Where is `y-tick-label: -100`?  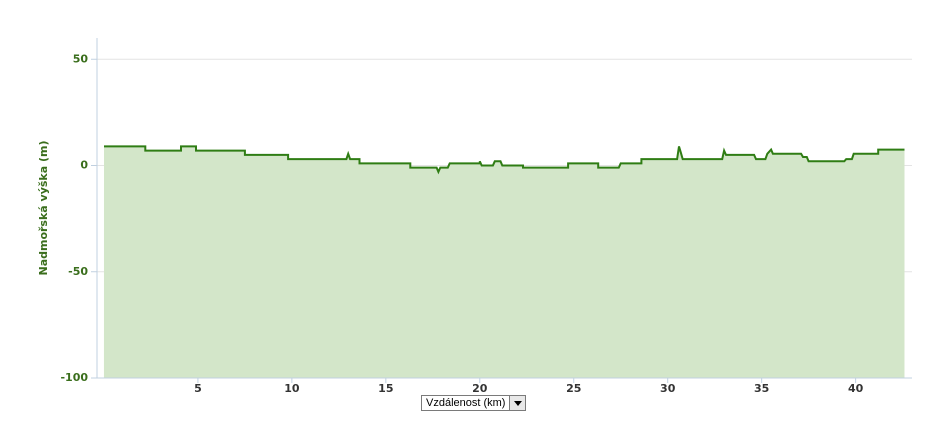 y-tick-label: -100 is located at coordinates (74, 377).